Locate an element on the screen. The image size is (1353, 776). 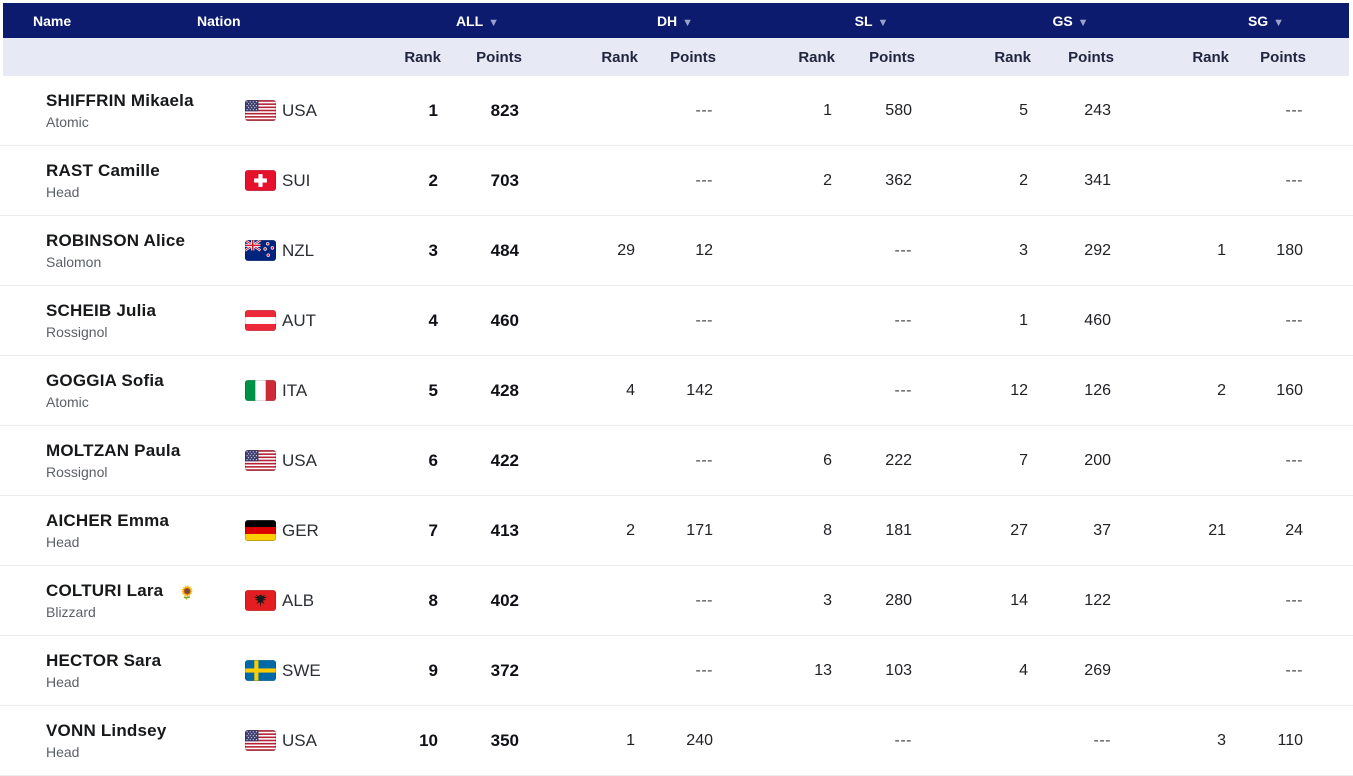
all-rank-cell: 8 is located at coordinates (433, 600).